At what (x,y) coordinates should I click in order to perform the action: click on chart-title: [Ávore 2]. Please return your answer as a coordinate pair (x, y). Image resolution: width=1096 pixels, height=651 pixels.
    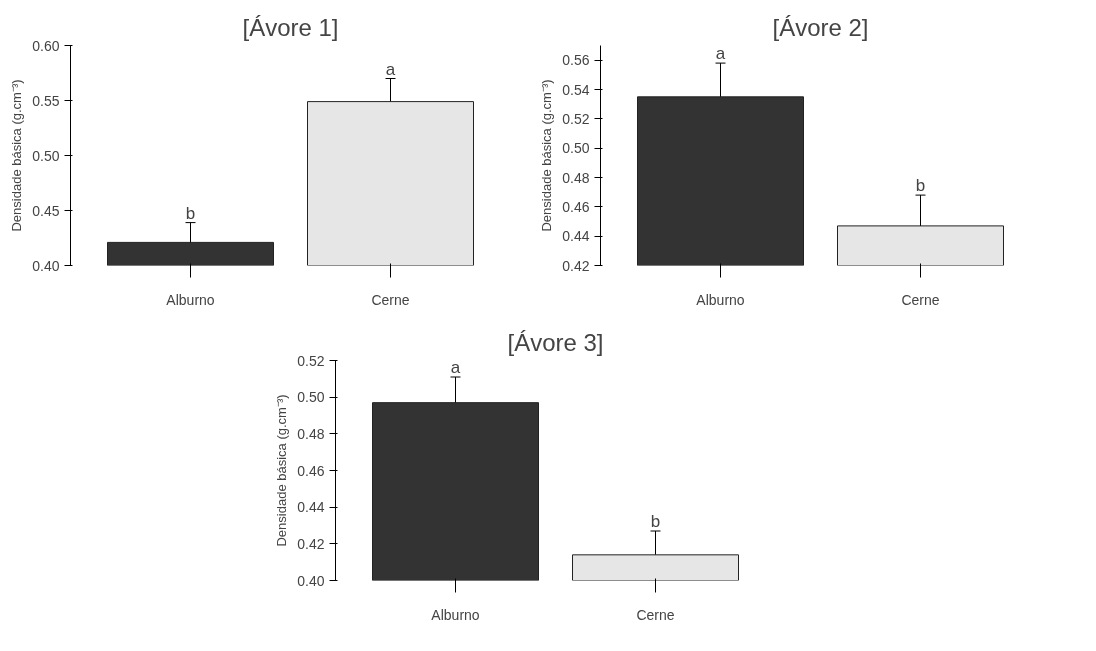
    Looking at the image, I should click on (820, 27).